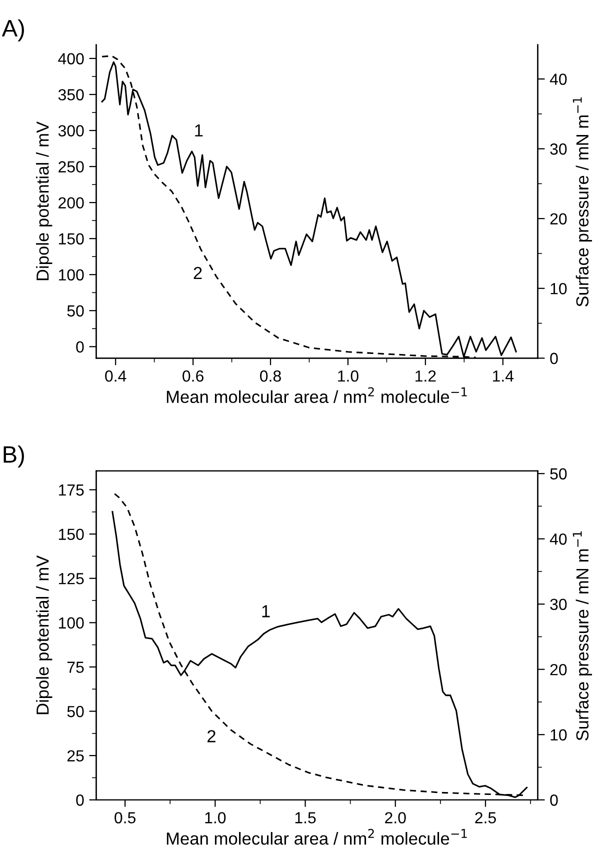  What do you see at coordinates (75, 756) in the screenshot?
I see `y-tick-label: 25` at bounding box center [75, 756].